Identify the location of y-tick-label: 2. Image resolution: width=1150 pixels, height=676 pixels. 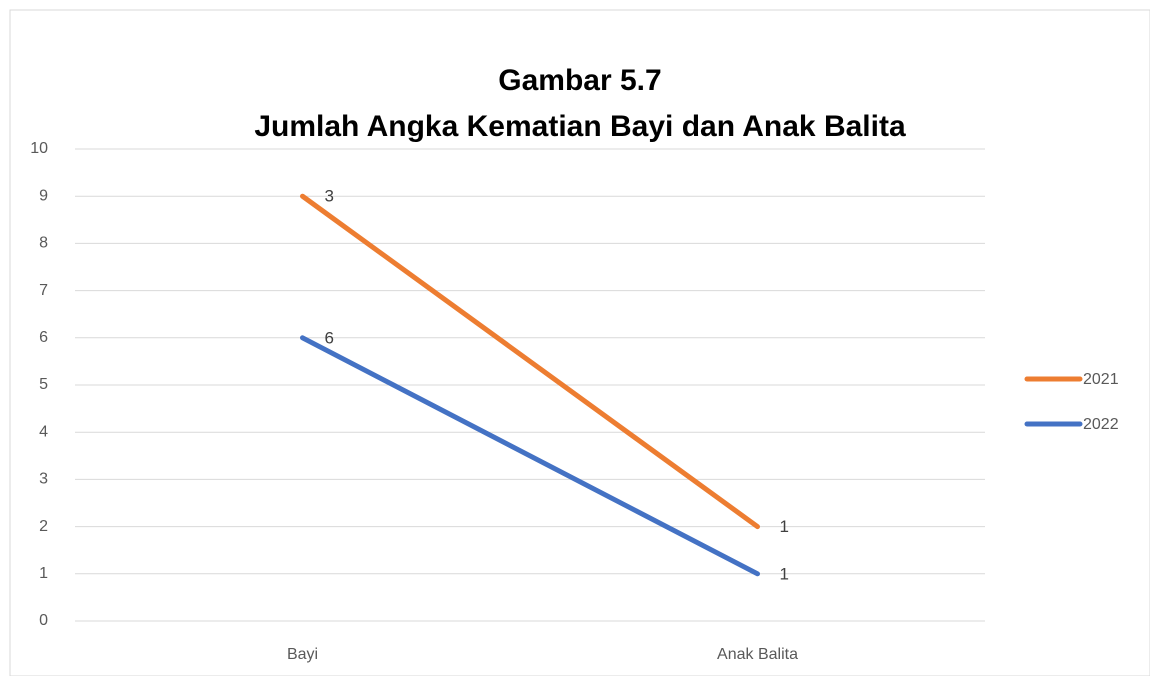
(43, 526).